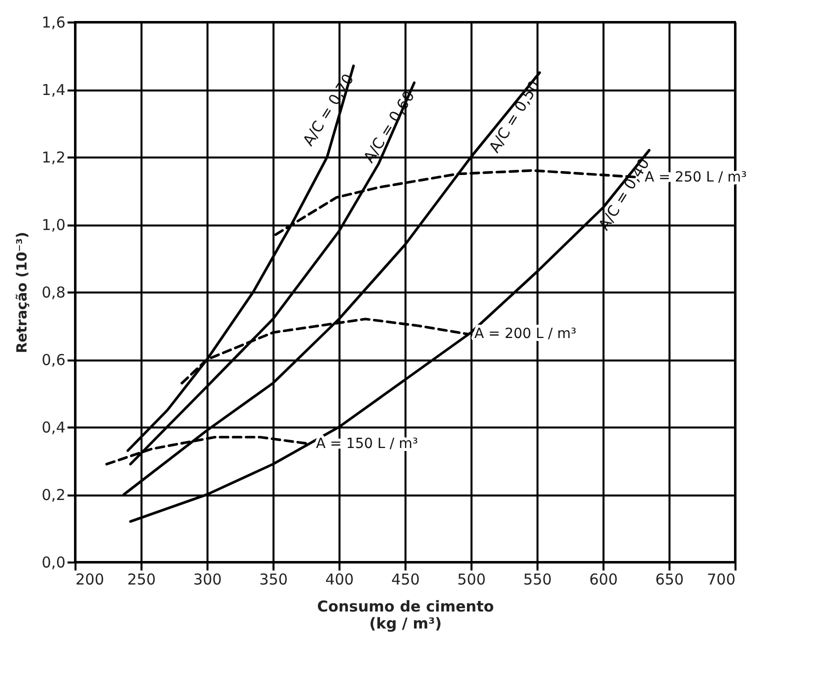 This screenshot has height=675, width=820. What do you see at coordinates (207, 579) in the screenshot?
I see `x-tick-label: 300` at bounding box center [207, 579].